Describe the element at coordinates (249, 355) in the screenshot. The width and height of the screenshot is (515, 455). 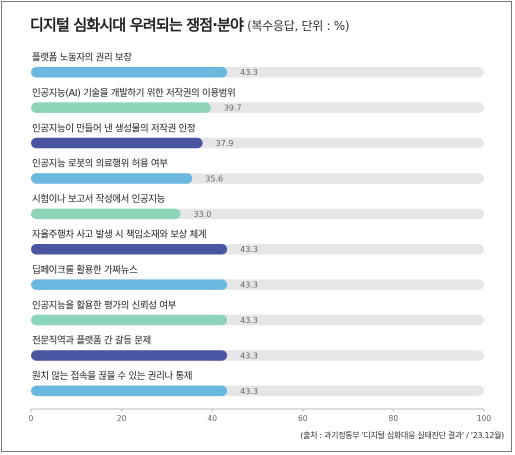
I see `value-label-9: 43.3` at that location.